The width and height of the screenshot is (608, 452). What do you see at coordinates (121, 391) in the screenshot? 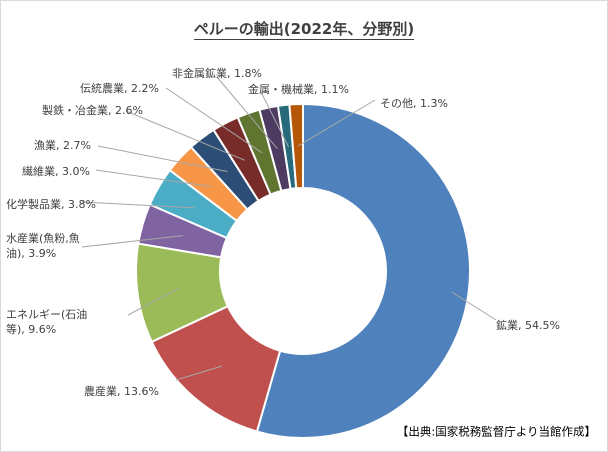
I see `data-label-2: 農産業, 13.6%` at bounding box center [121, 391].